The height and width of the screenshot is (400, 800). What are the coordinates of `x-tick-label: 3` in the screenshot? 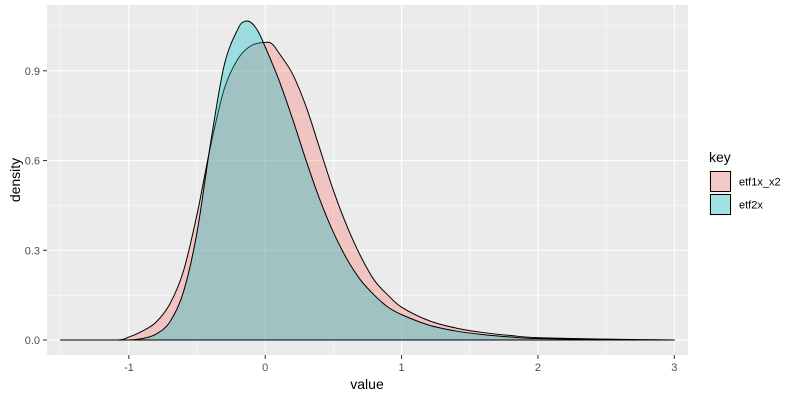 It's located at (674, 368).